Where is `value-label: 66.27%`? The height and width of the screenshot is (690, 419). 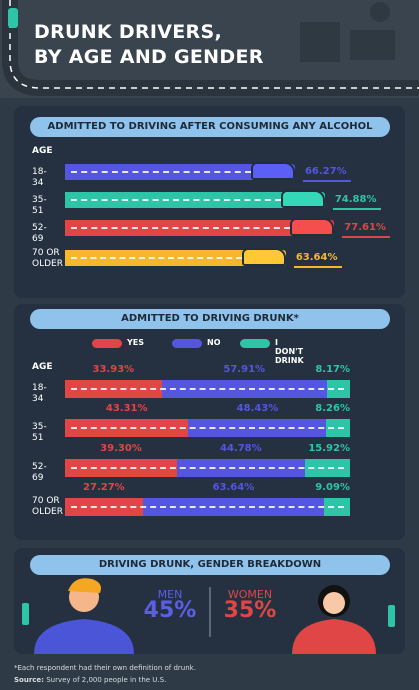
value-label: 66.27% is located at coordinates (325, 171).